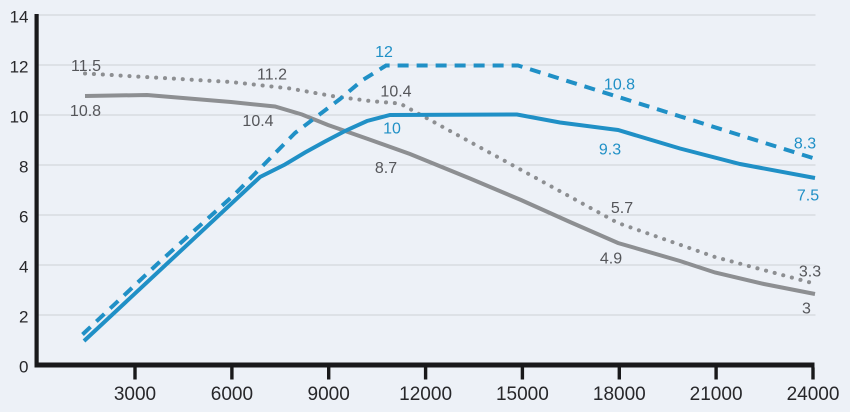 The height and width of the screenshot is (412, 850). What do you see at coordinates (425, 394) in the screenshot?
I see `svg-text: 12000` at bounding box center [425, 394].